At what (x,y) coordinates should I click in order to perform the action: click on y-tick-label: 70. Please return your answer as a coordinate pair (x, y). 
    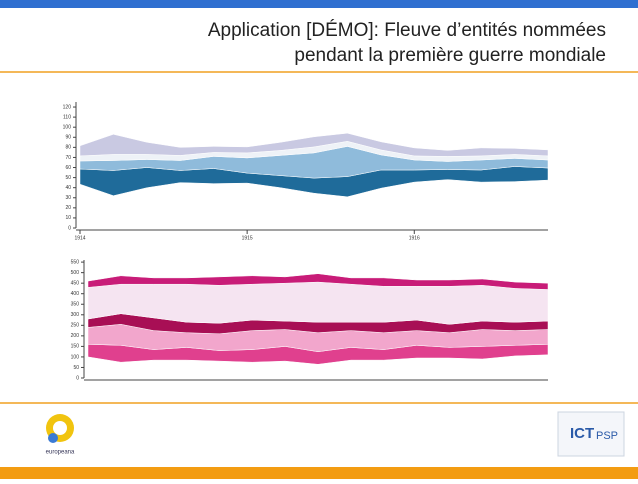
    Looking at the image, I should click on (68, 158).